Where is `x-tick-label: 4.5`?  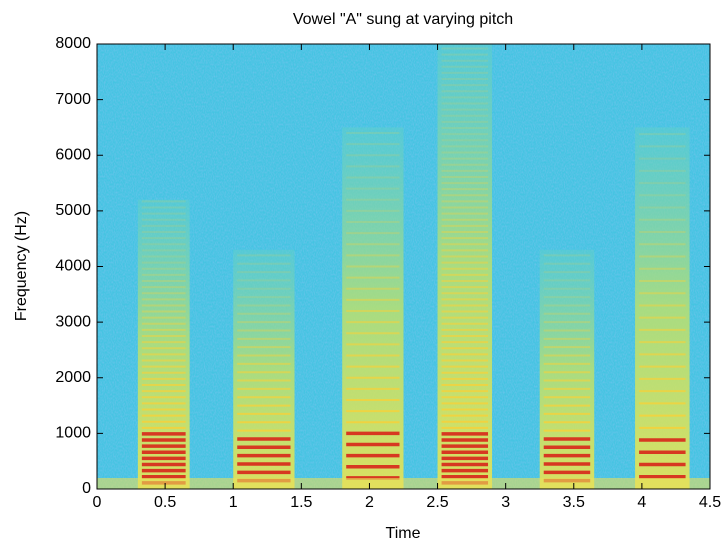 x-tick-label: 4.5 is located at coordinates (710, 502).